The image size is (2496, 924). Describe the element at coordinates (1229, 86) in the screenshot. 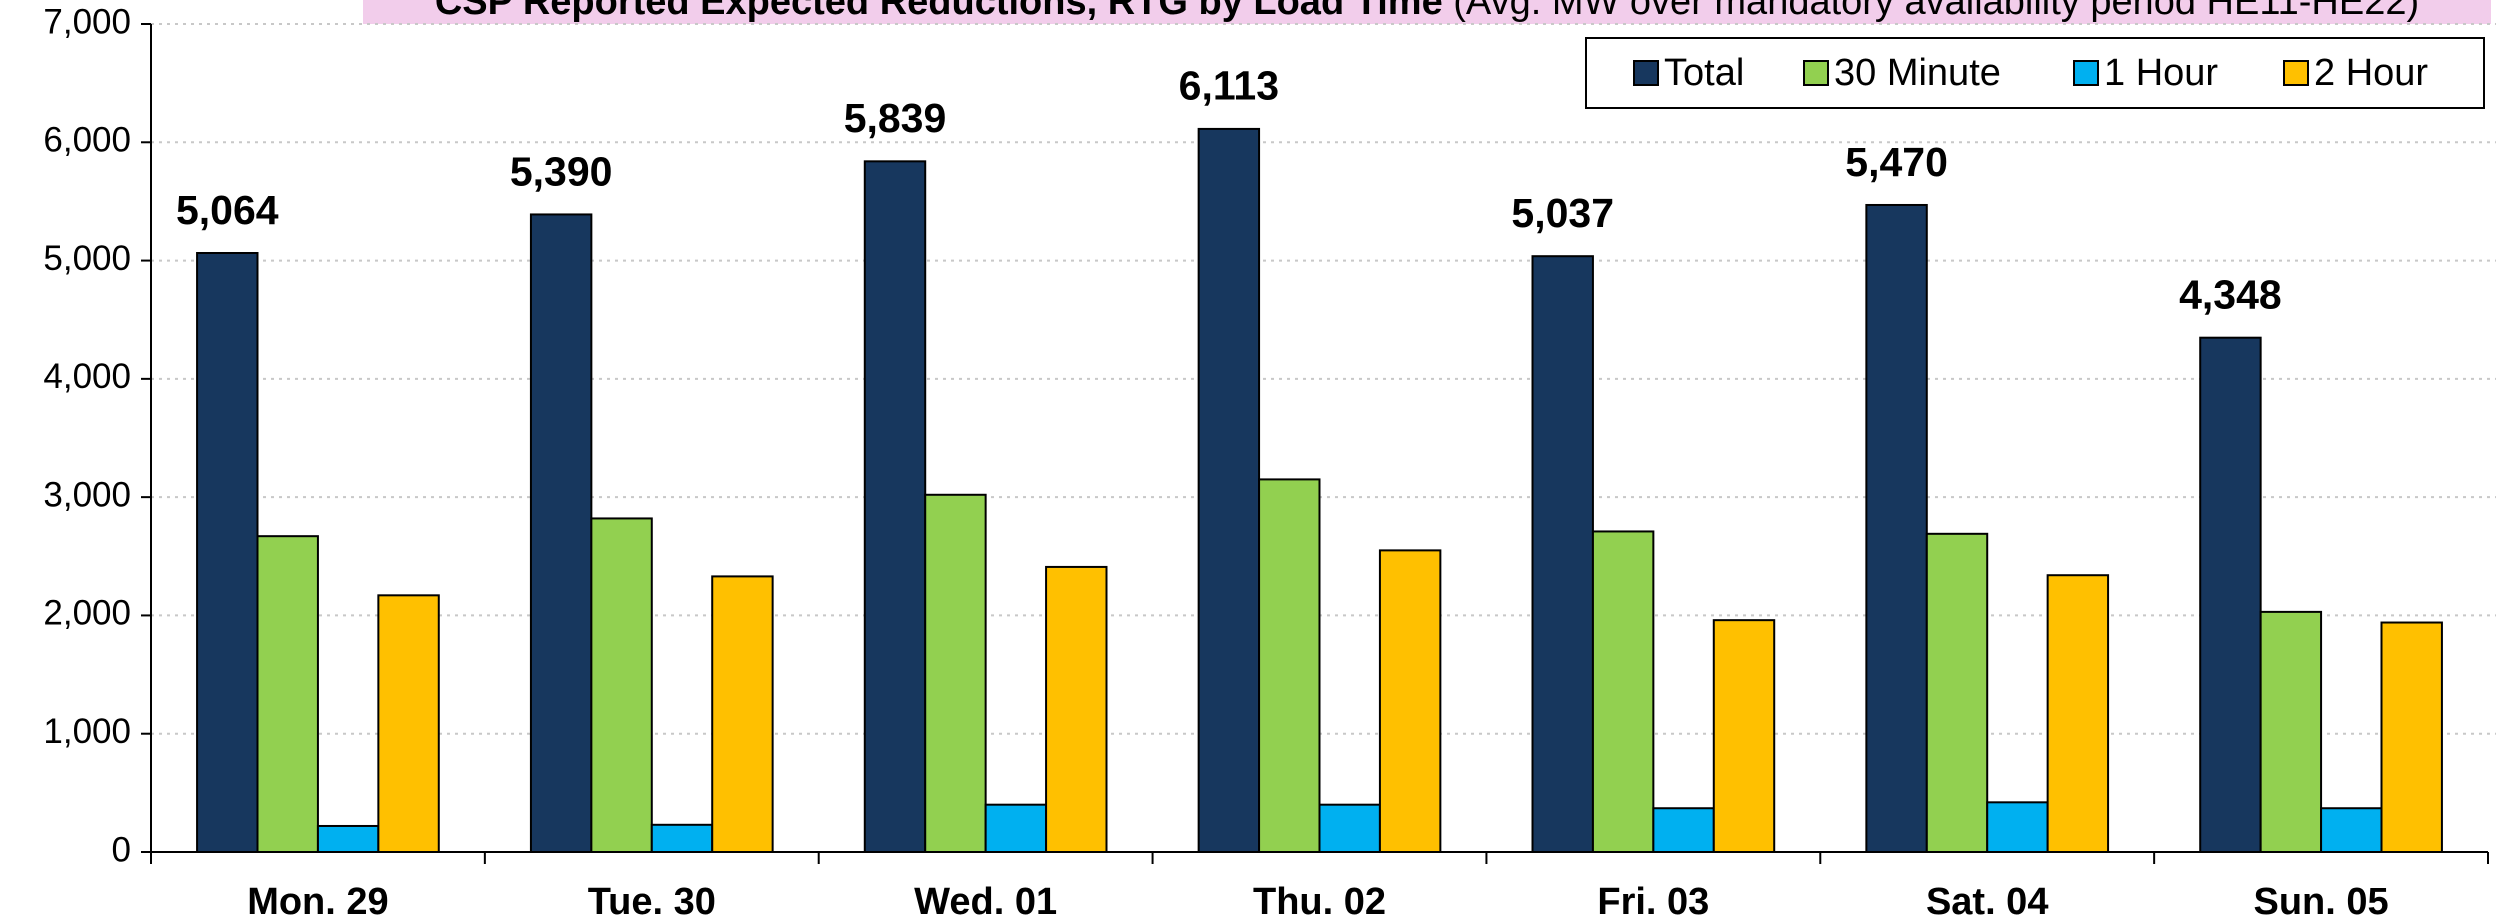

I see `value-label: 6,113` at that location.